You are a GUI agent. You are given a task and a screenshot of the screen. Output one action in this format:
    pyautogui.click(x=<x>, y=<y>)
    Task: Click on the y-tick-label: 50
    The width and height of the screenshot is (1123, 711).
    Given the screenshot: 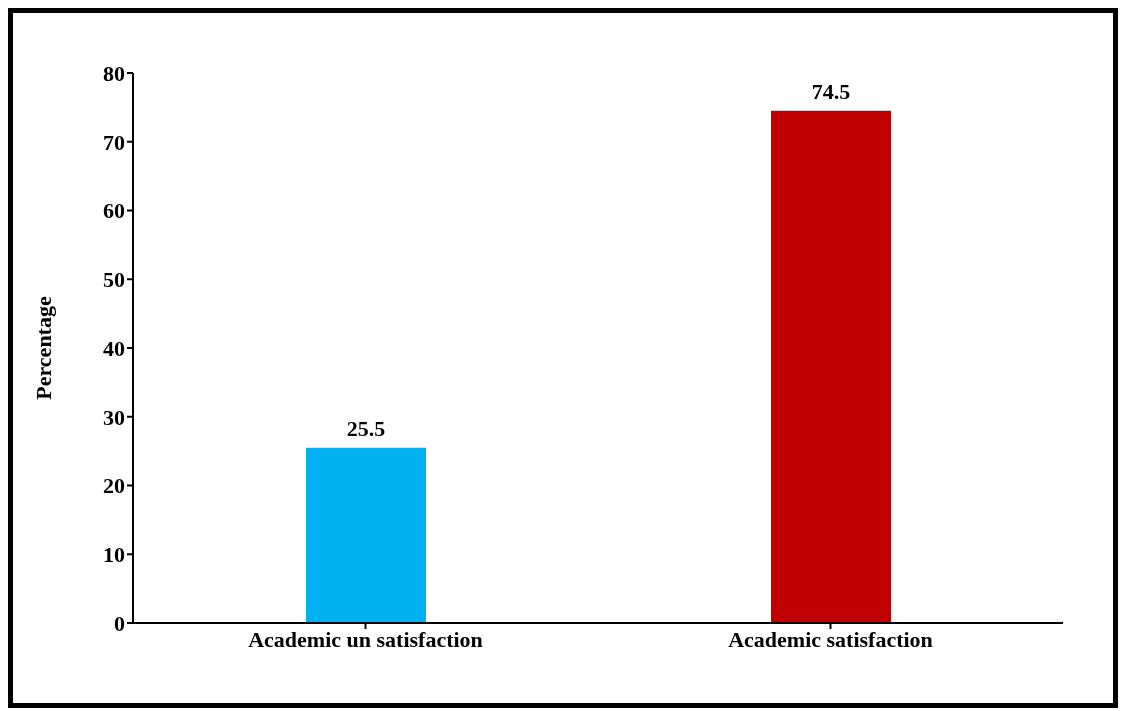 What is the action you would take?
    pyautogui.click(x=114, y=280)
    